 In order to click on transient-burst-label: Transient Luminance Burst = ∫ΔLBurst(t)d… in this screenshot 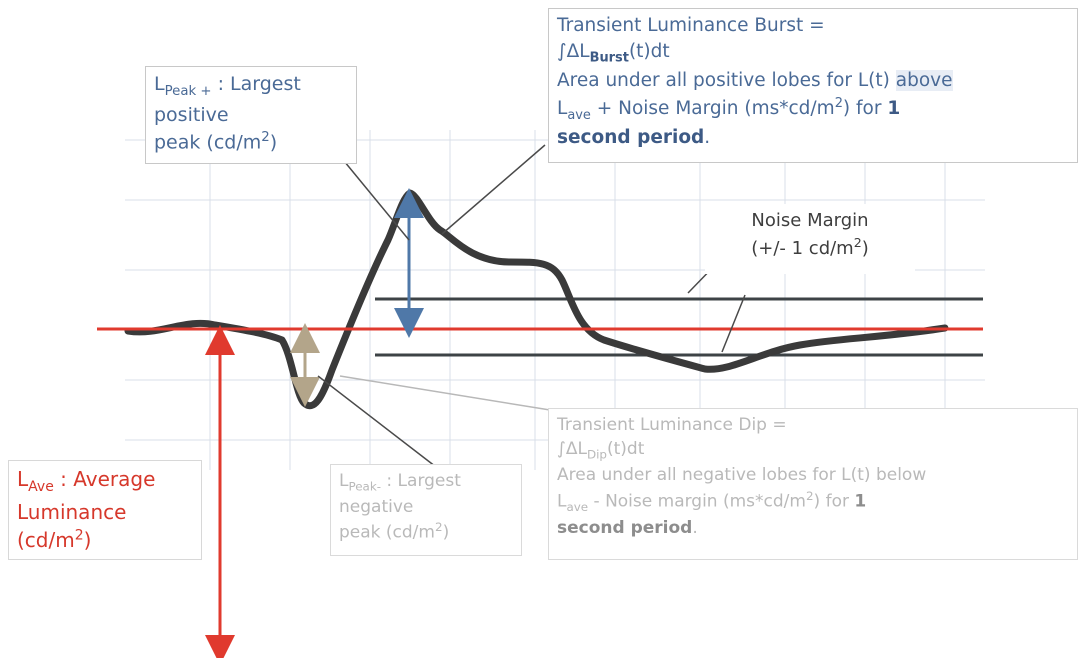, I will do `click(813, 85)`.